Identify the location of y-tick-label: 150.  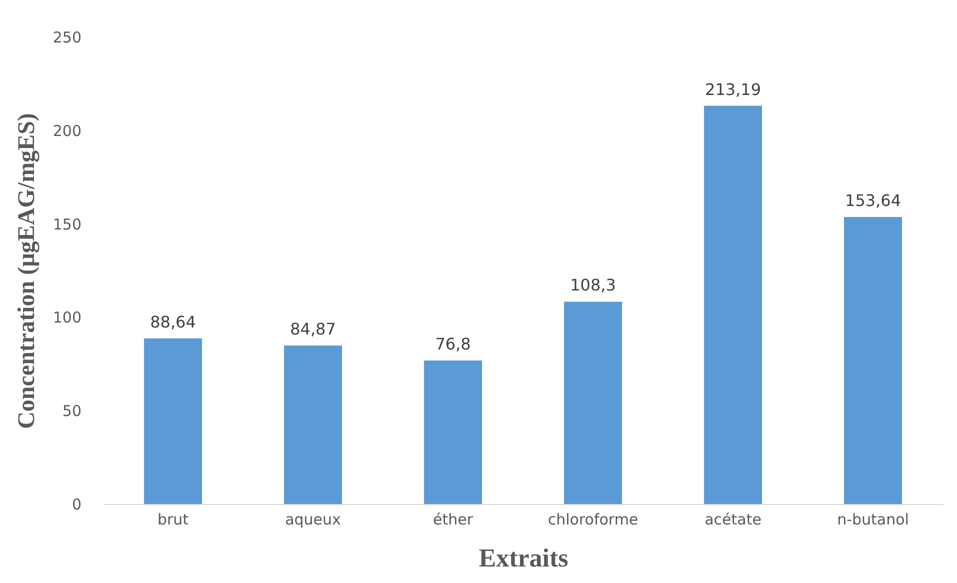
(67, 224).